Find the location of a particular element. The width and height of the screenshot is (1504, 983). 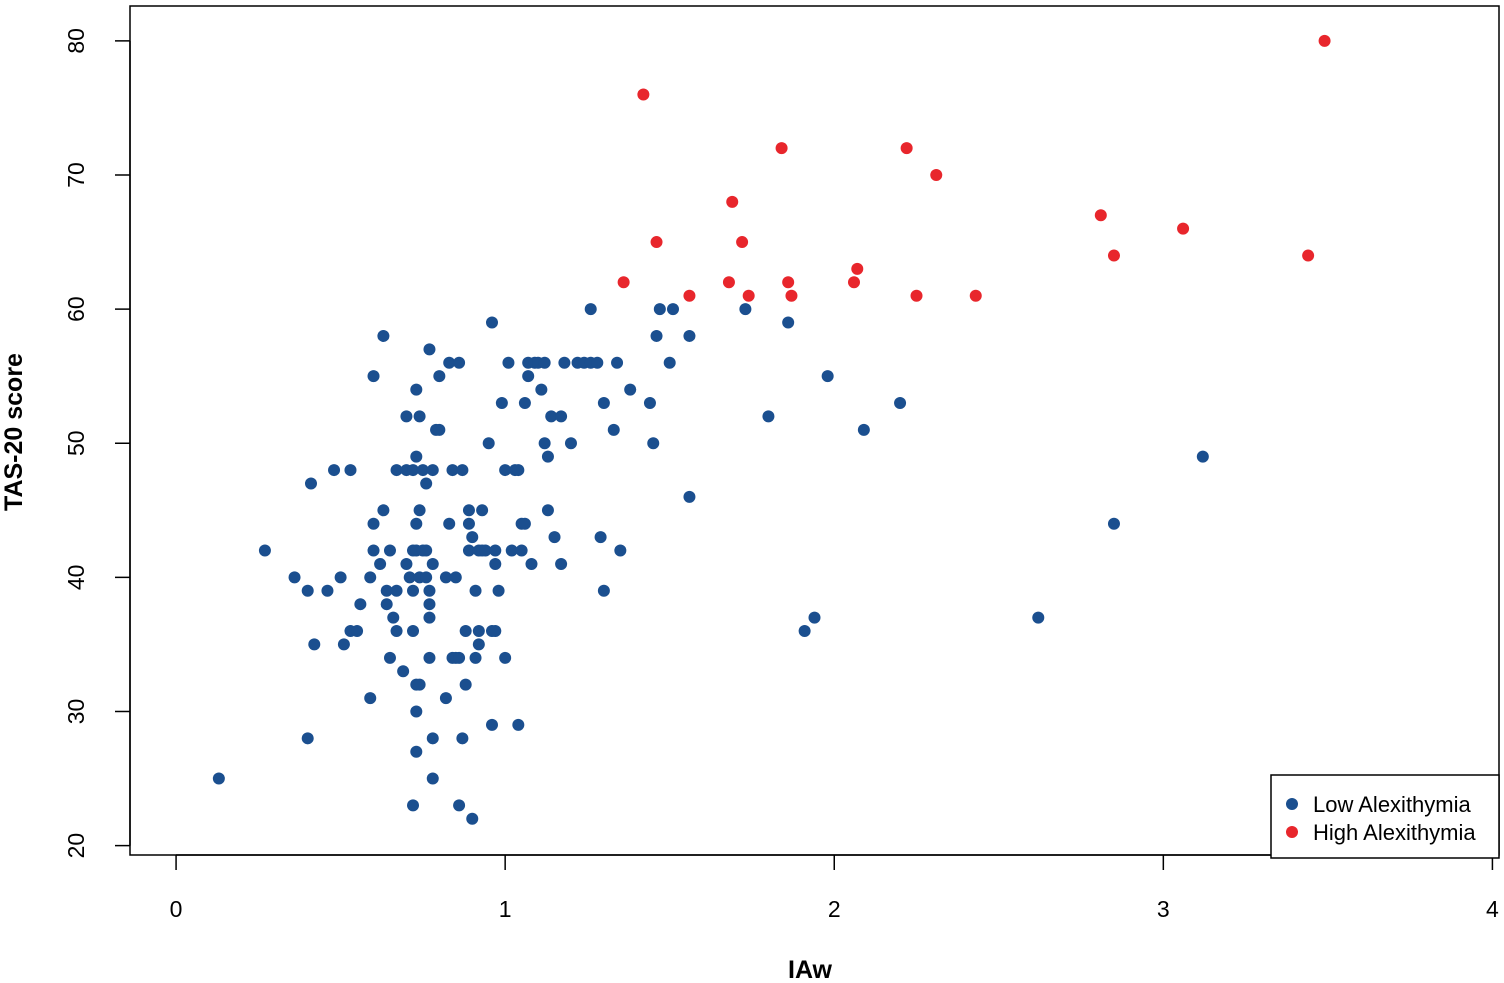

legend-marker-high-alexithymia is located at coordinates (1292, 832).